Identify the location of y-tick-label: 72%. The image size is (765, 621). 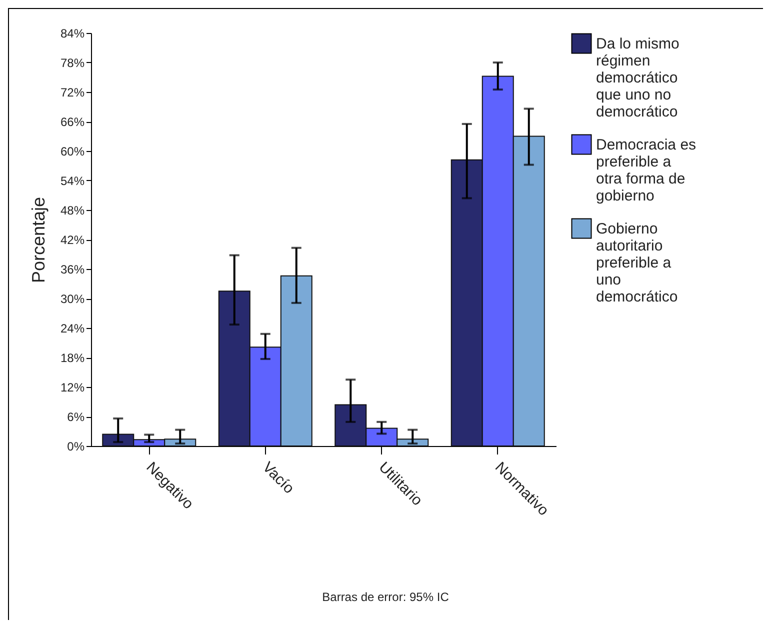
(72, 93).